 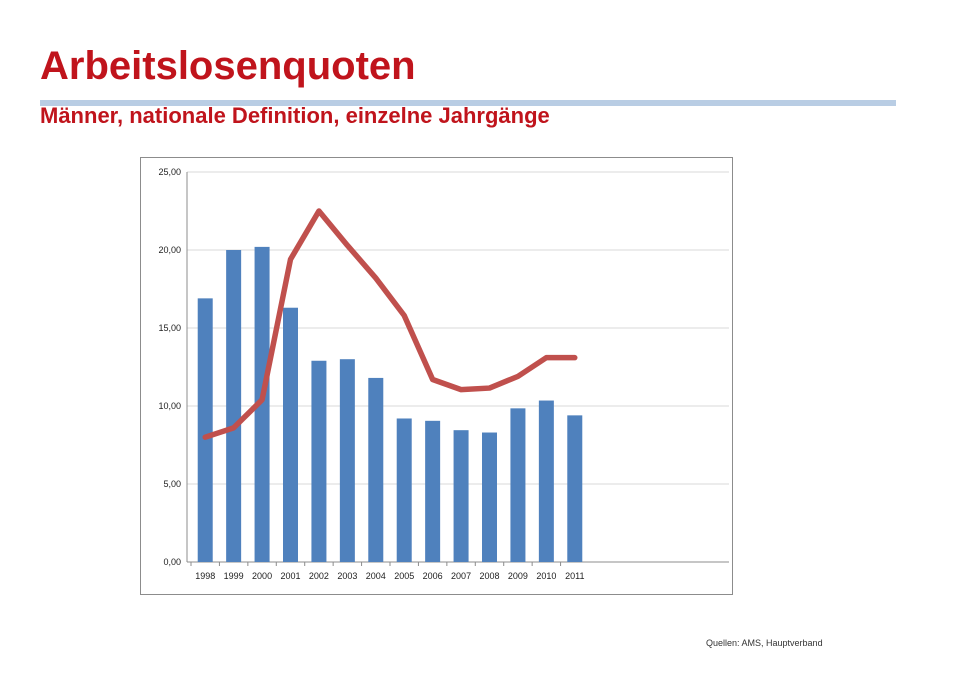 What do you see at coordinates (489, 576) in the screenshot?
I see `x-tick-label: 2008` at bounding box center [489, 576].